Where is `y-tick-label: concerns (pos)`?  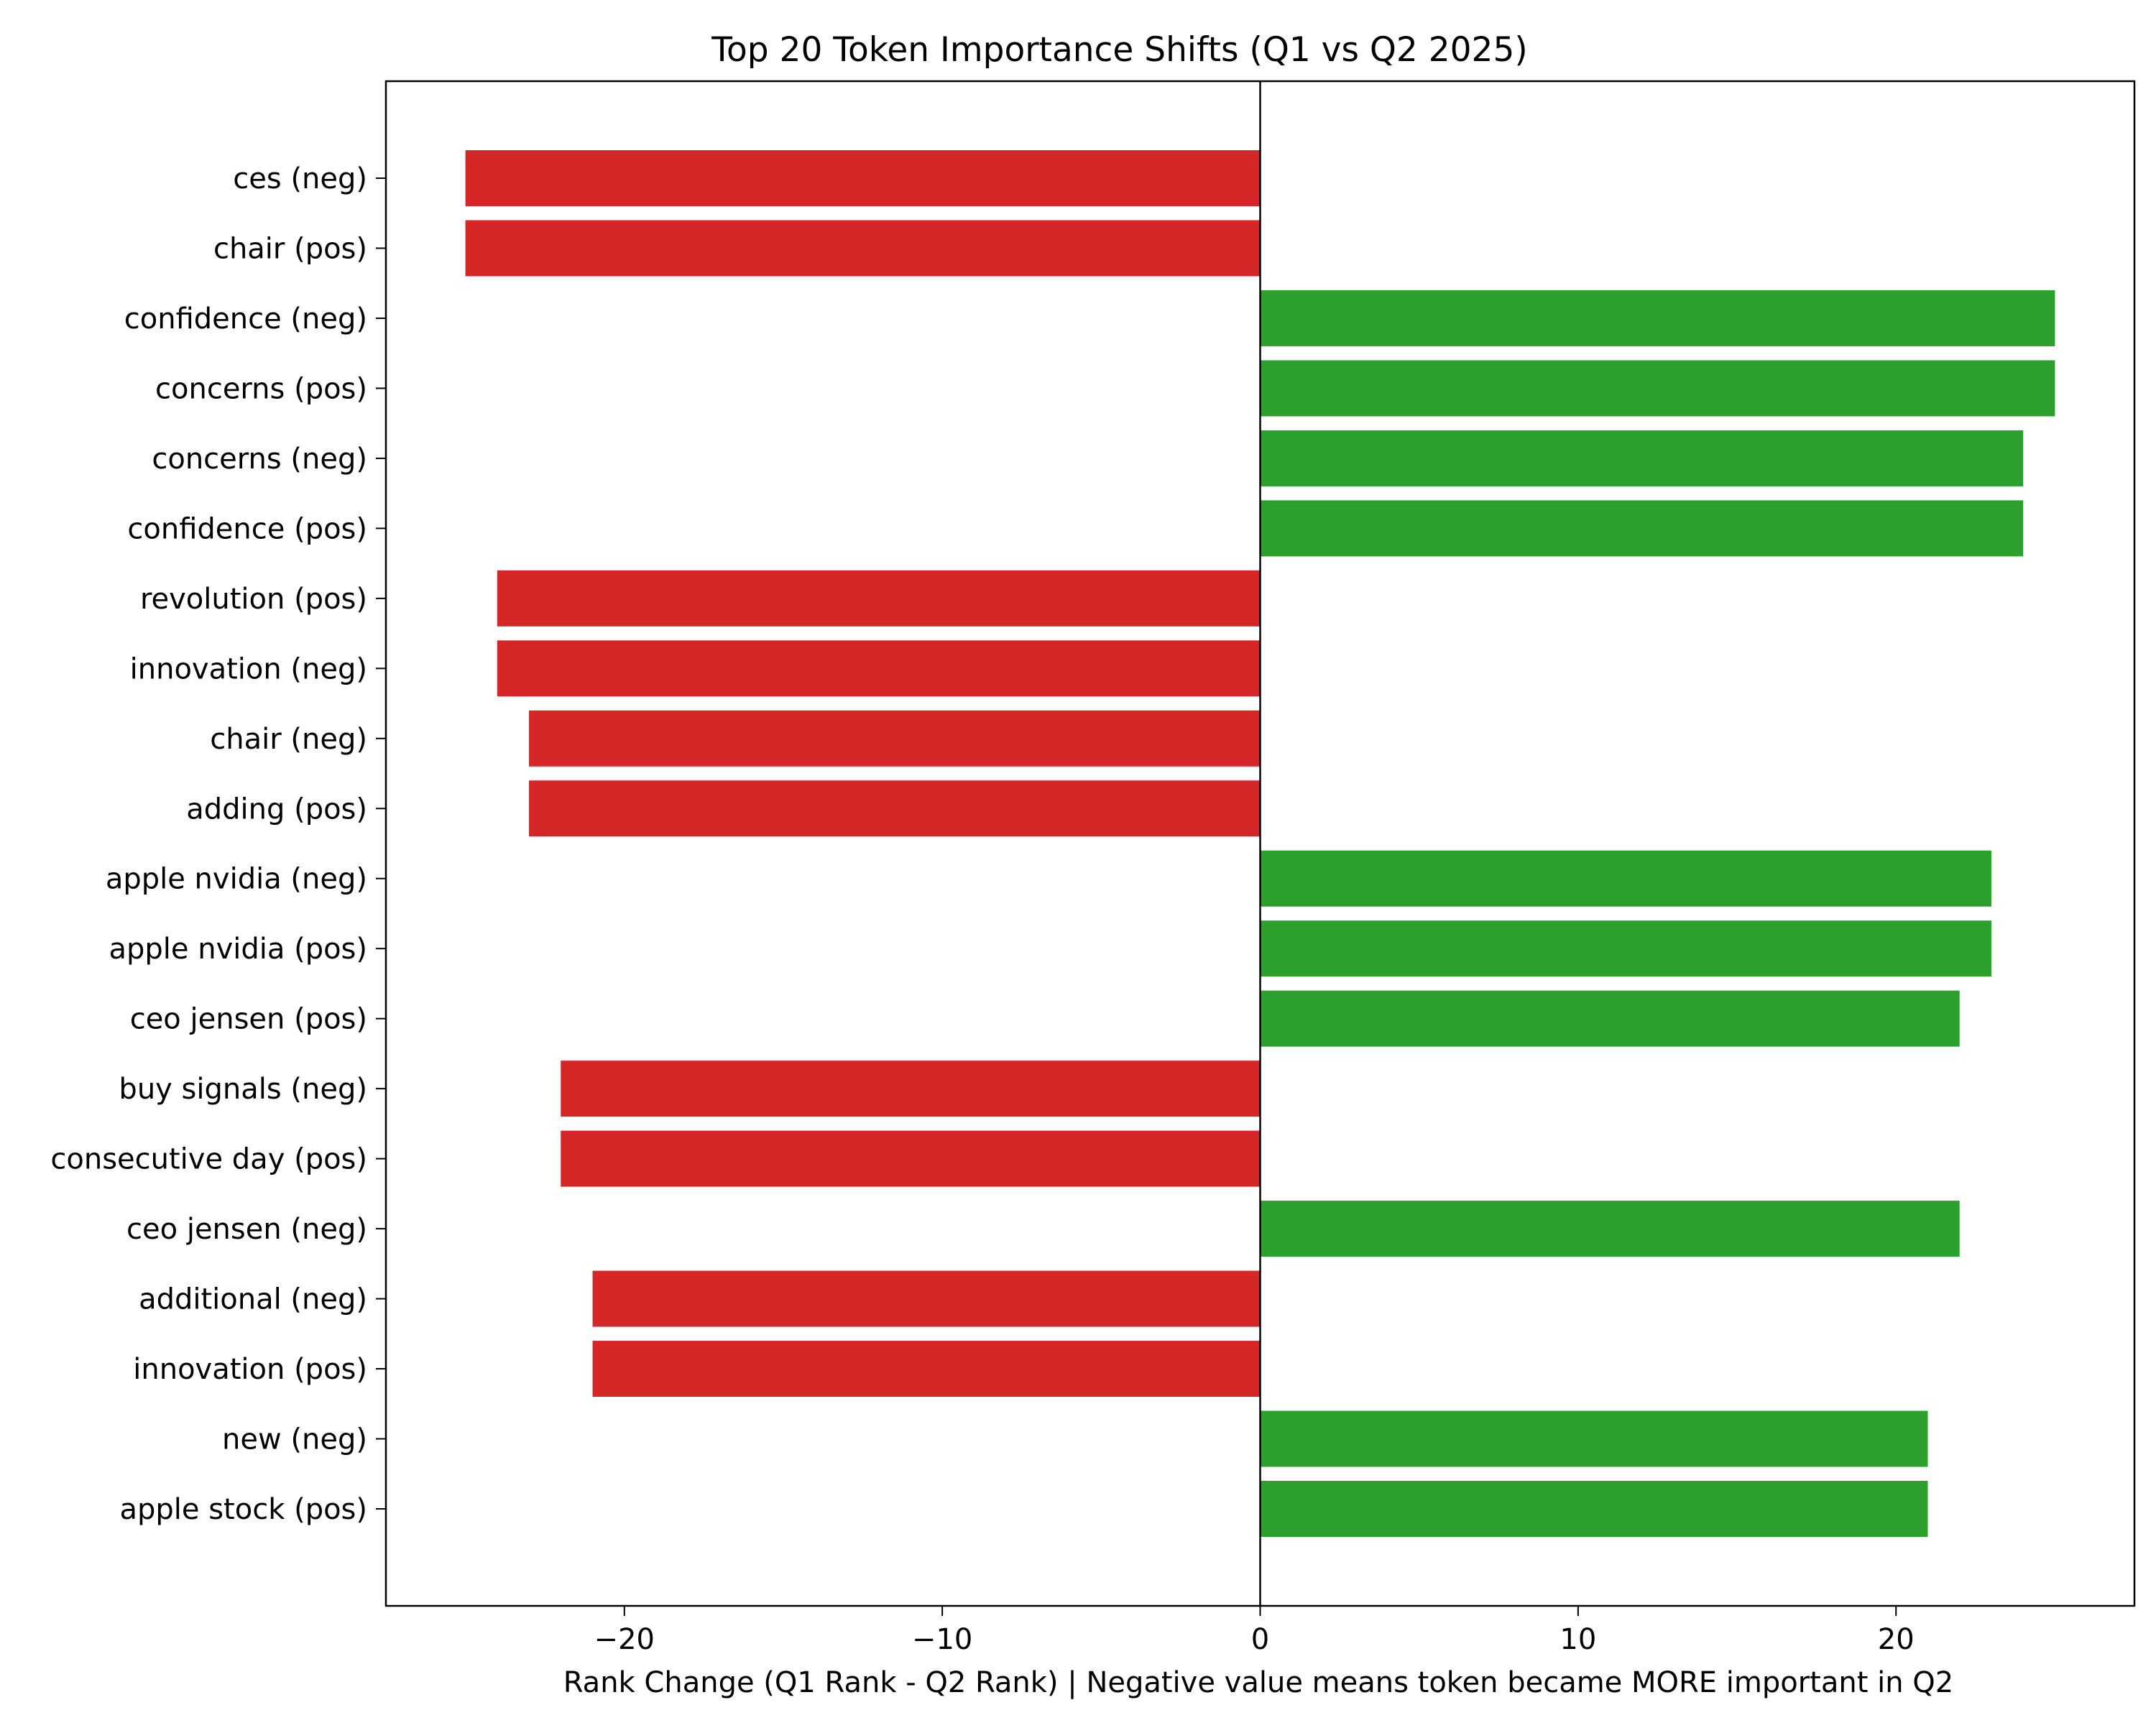 y-tick-label: concerns (pos) is located at coordinates (261, 389).